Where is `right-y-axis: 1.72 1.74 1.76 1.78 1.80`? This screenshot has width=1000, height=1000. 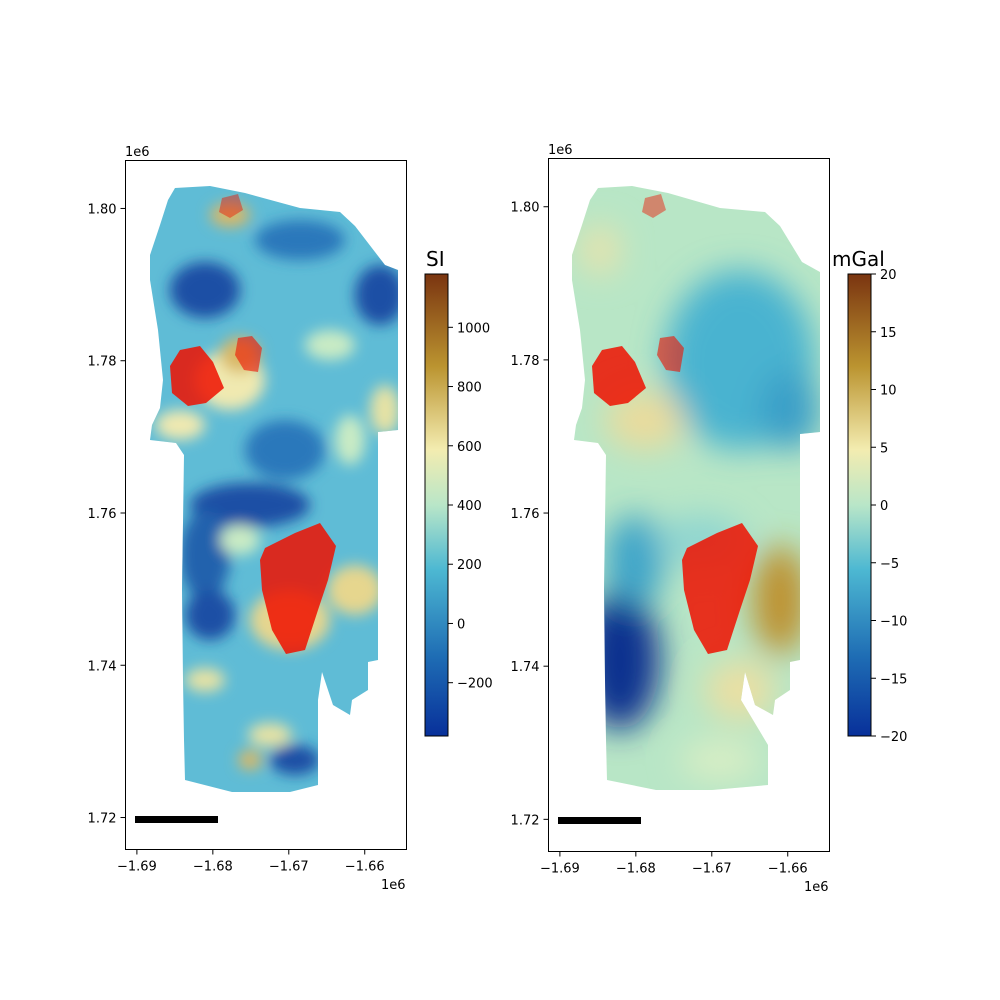 right-y-axis: 1.72 1.74 1.76 1.78 1.80 is located at coordinates (530, 514).